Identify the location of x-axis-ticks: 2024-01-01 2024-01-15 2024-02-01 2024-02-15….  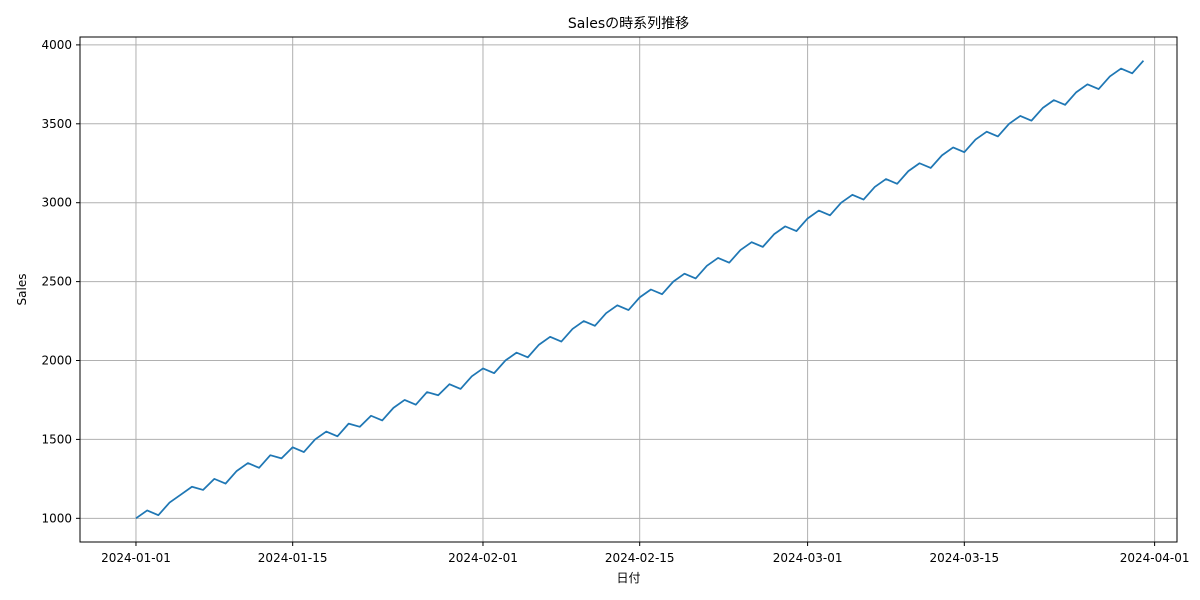
(645, 553).